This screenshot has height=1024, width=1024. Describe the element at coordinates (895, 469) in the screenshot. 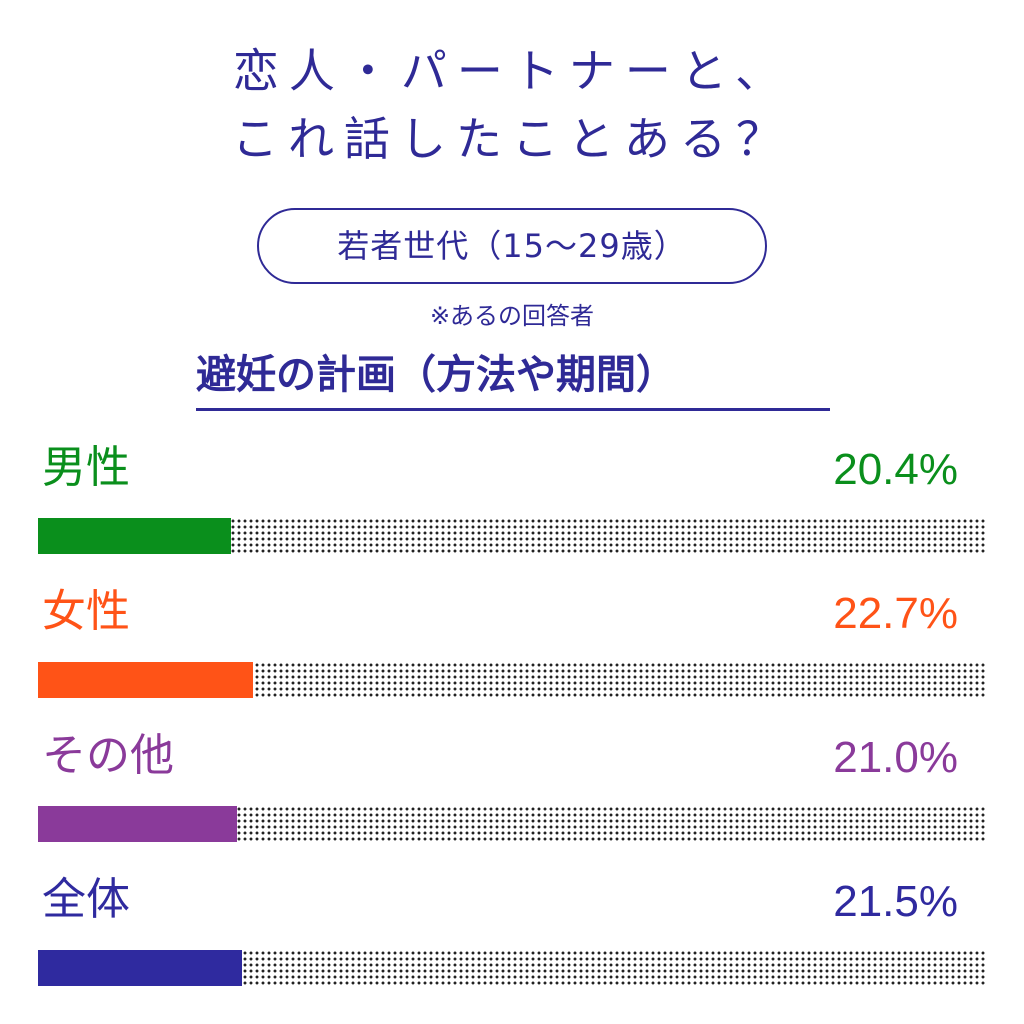

I see `value-label: 20.4%` at that location.